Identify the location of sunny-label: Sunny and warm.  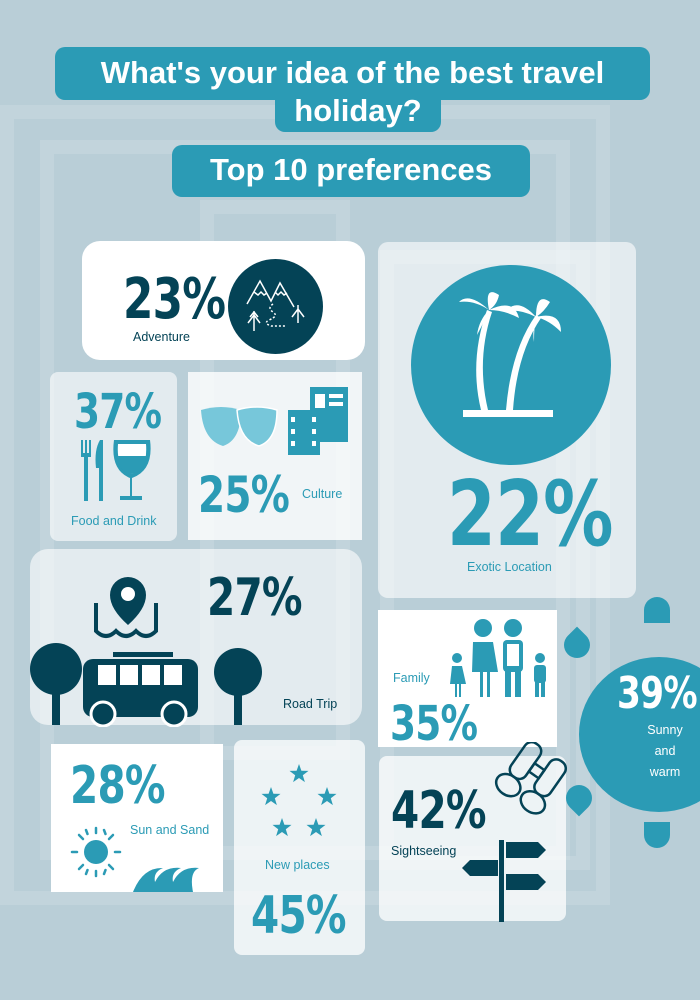
(665, 751).